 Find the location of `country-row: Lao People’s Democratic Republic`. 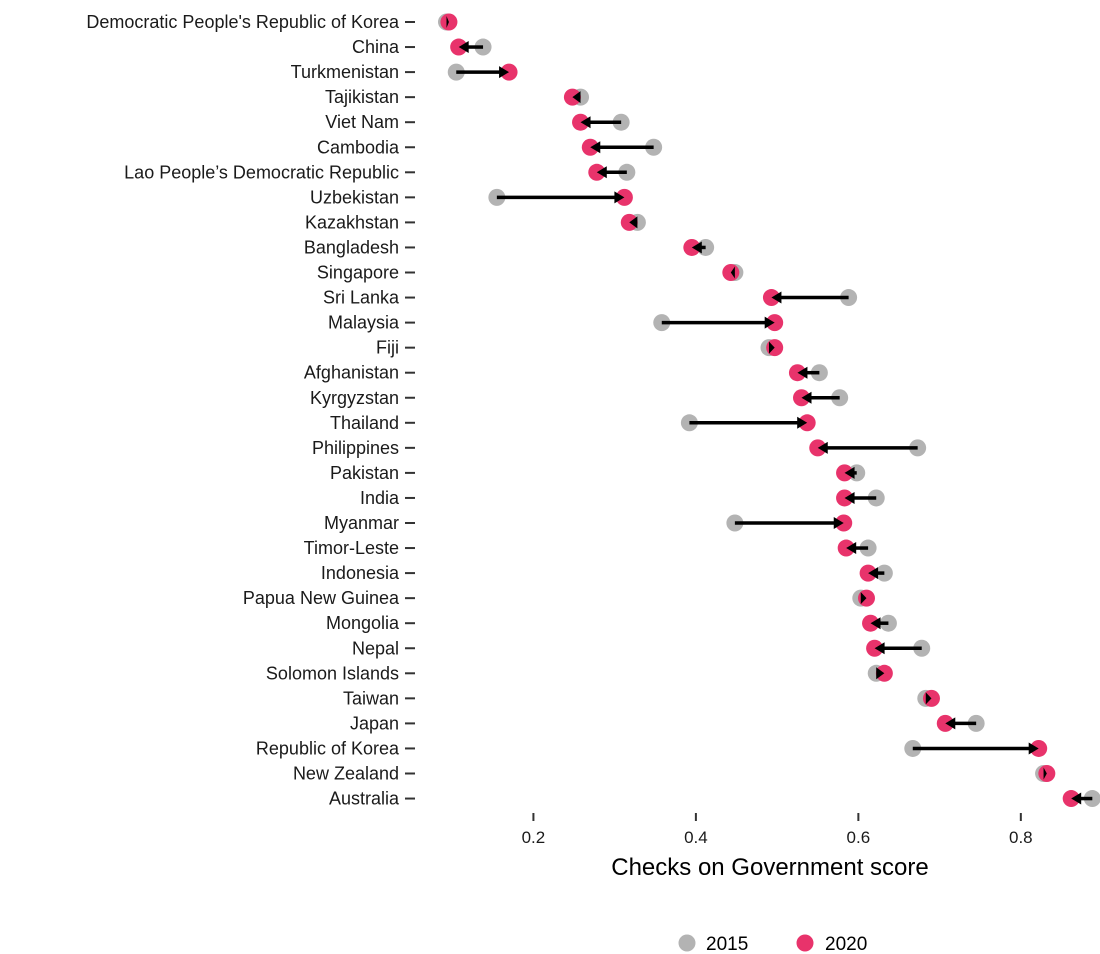

country-row: Lao People’s Democratic Republic is located at coordinates (380, 172).